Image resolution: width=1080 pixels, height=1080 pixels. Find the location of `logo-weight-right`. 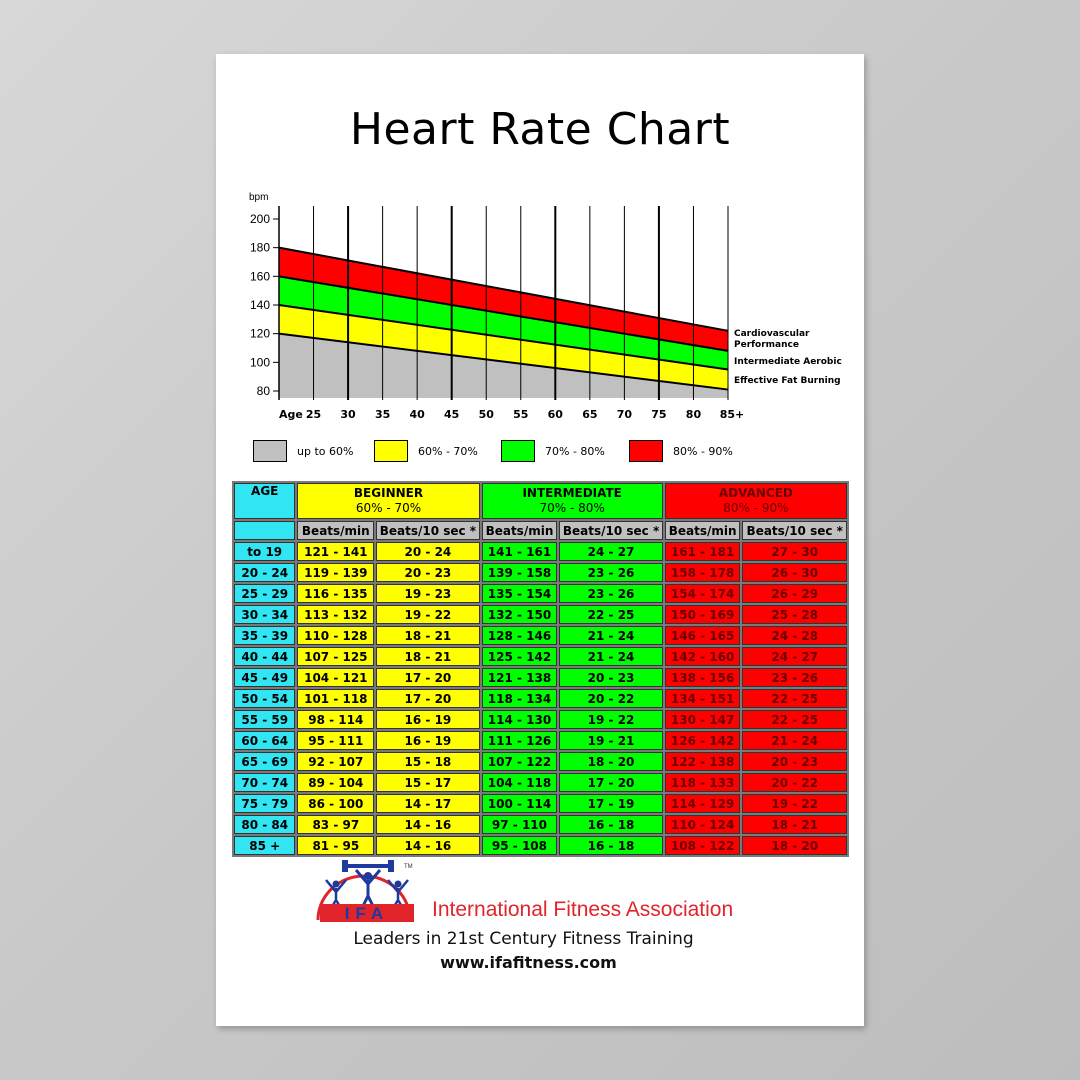

logo-weight-right is located at coordinates (391, 866).